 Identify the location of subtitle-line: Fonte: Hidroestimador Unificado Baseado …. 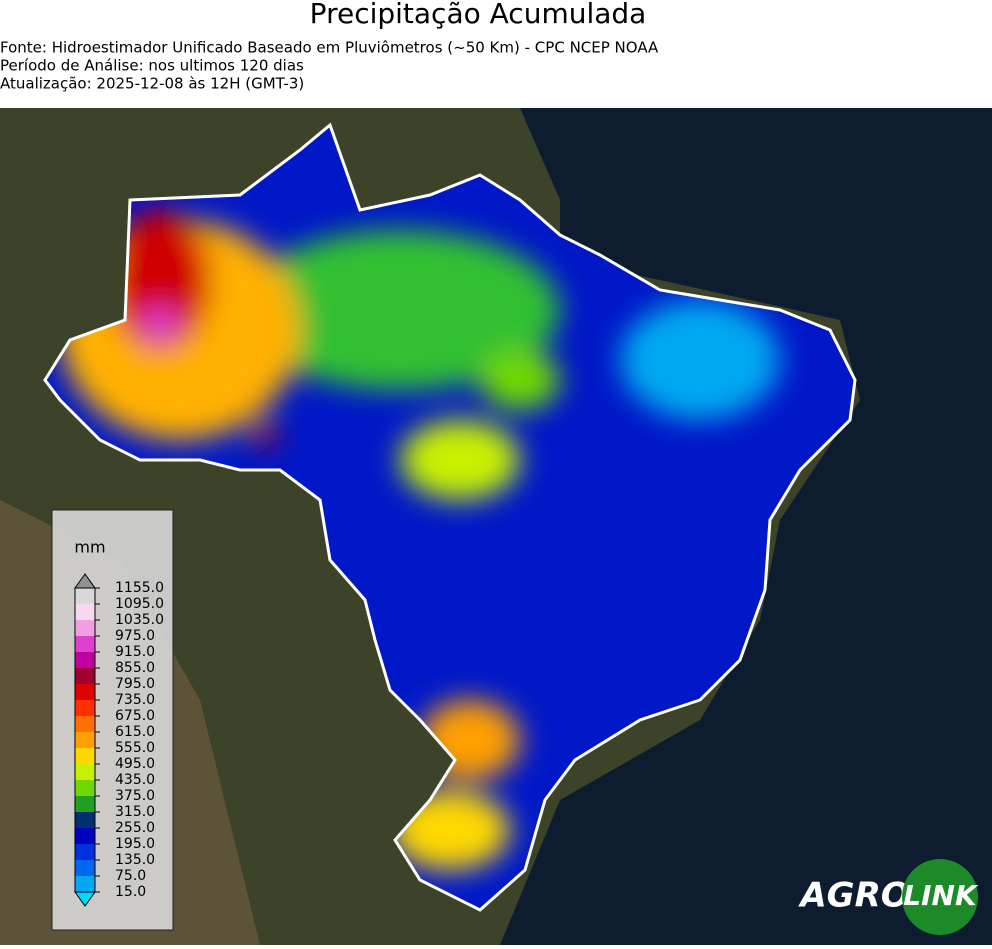
(329, 48).